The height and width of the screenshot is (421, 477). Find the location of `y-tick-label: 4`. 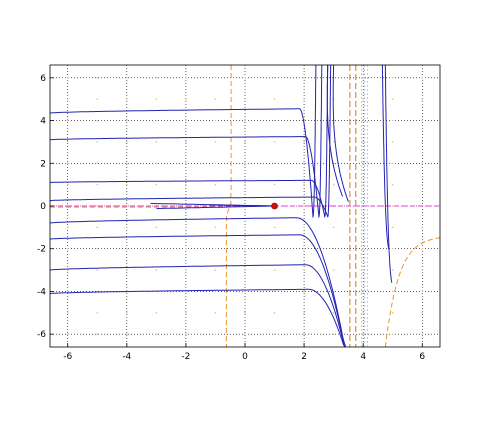

y-tick-label: 4 is located at coordinates (43, 122).